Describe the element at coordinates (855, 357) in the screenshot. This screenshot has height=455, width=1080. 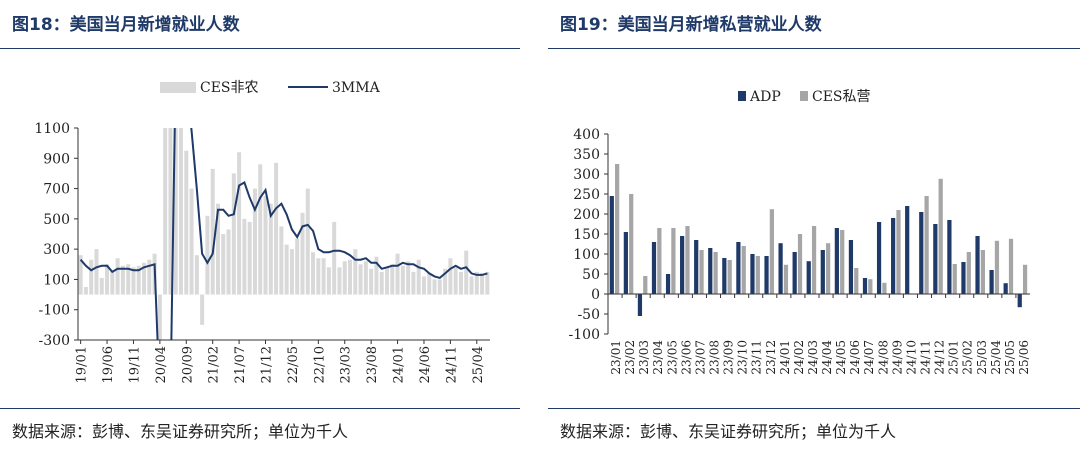
I see `x-tick-label: 24/06` at that location.